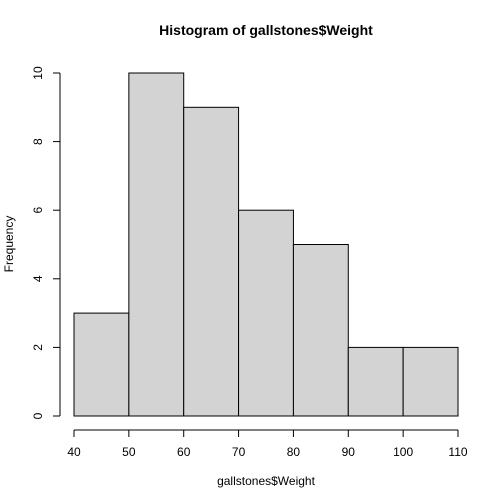 This screenshot has width=504, height=504. I want to click on x-axis: 40 50 60 70 80 90 100 110, so click(267, 444).